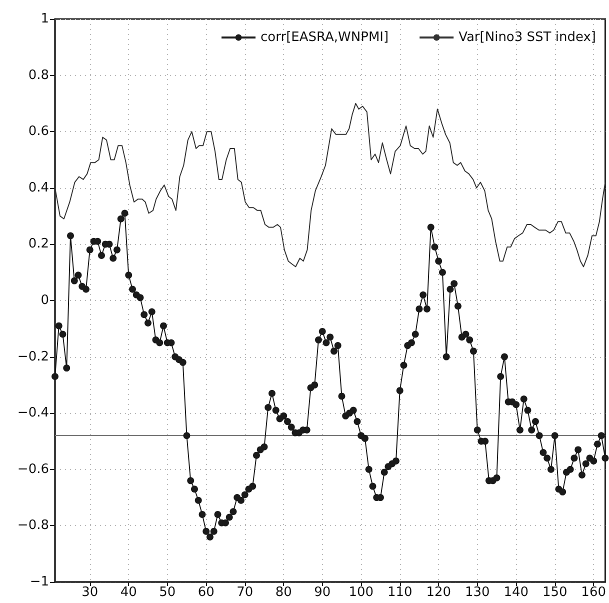 This screenshot has width=609, height=603. What do you see at coordinates (33, 356) in the screenshot?
I see `y-tick-label: −0.2` at bounding box center [33, 356].